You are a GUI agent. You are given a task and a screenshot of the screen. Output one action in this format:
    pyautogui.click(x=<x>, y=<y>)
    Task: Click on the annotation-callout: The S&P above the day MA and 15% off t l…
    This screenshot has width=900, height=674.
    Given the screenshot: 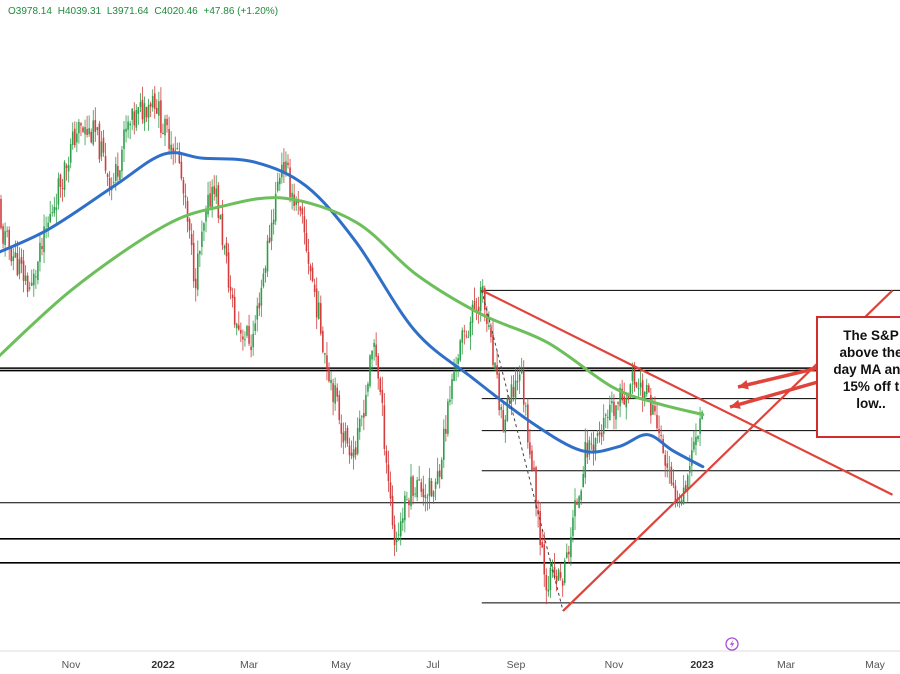 What is the action you would take?
    pyautogui.click(x=858, y=377)
    